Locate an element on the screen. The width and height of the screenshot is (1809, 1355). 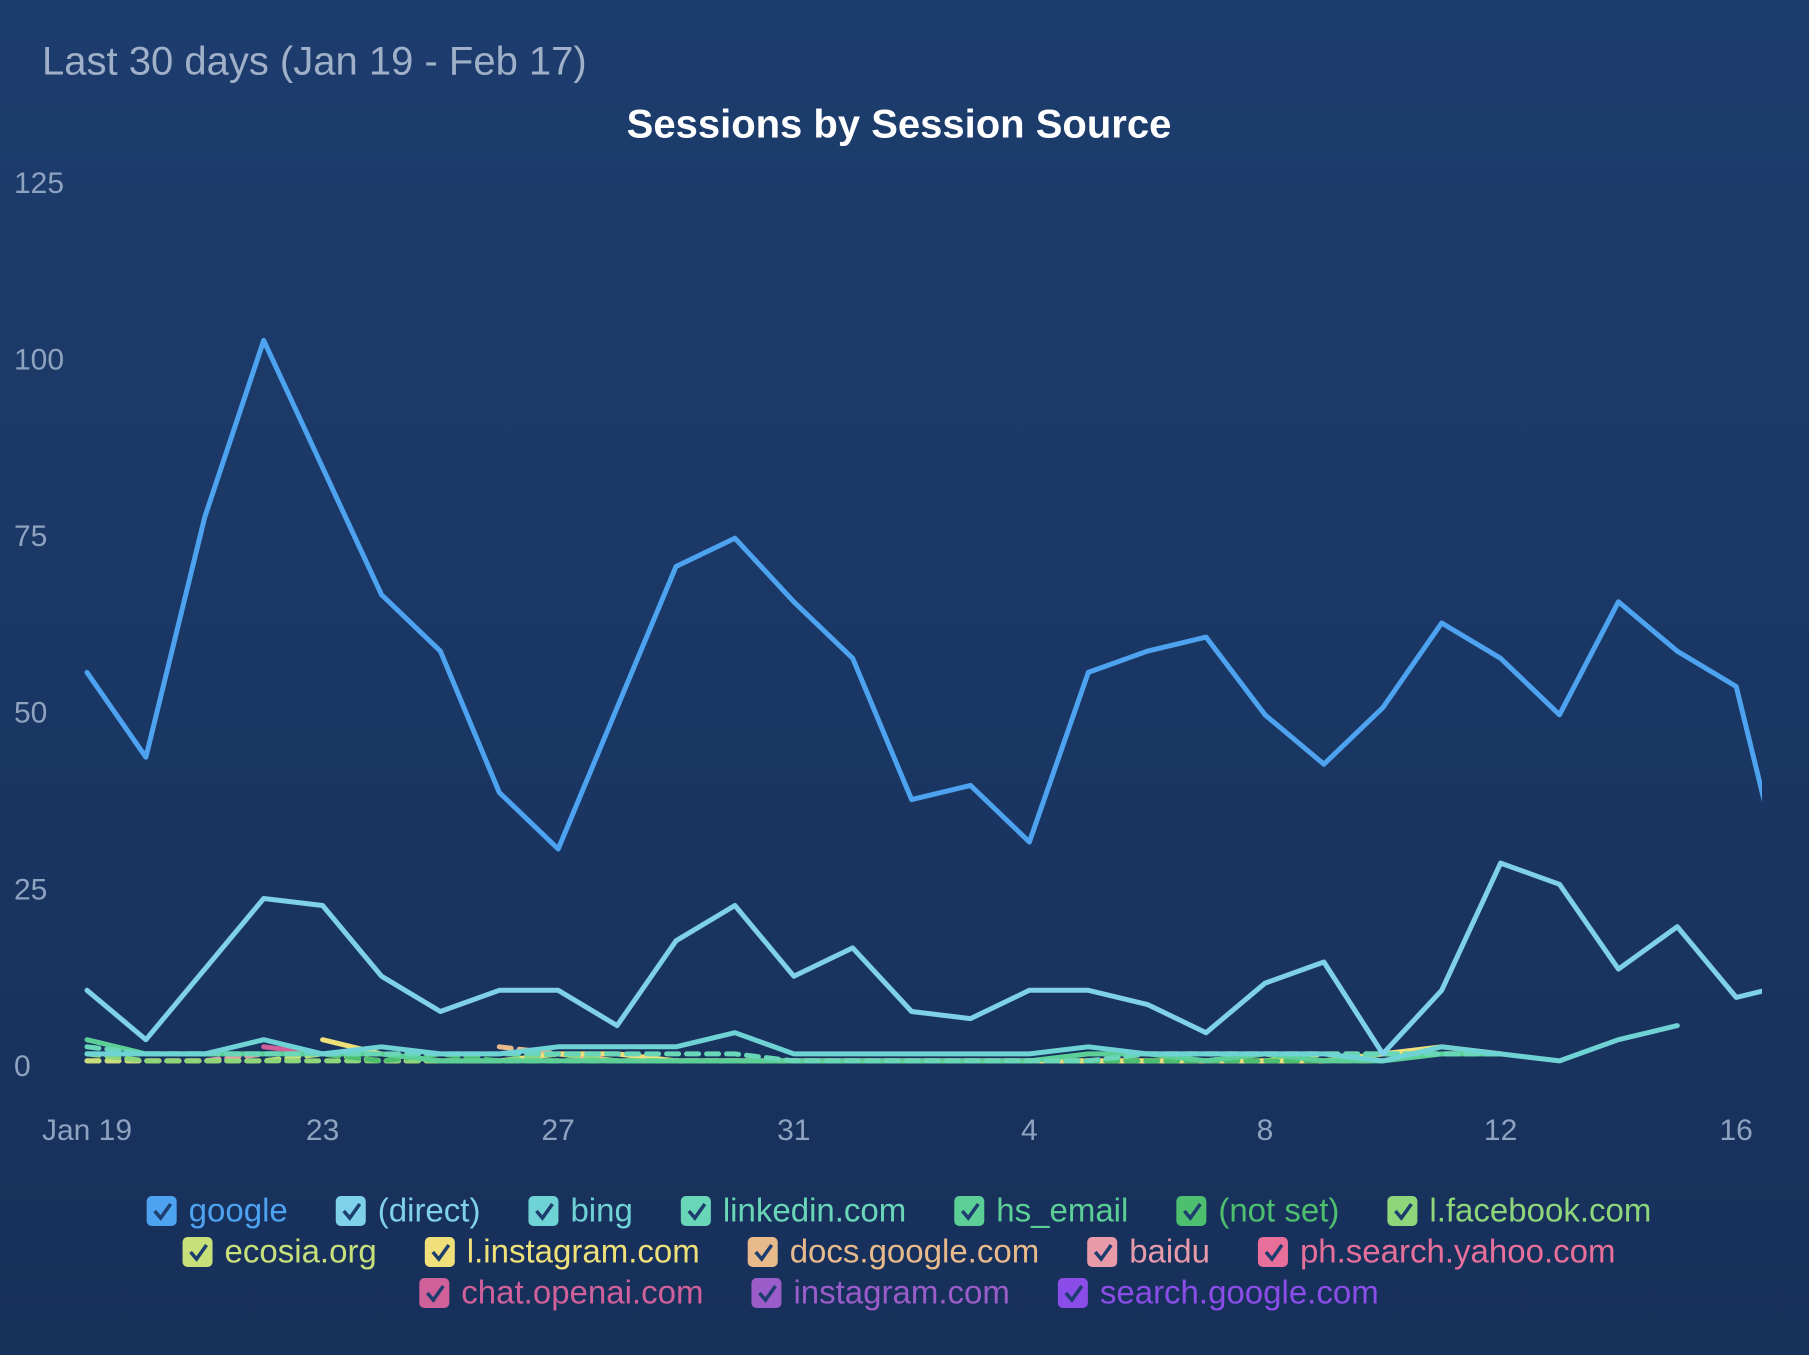
legend-label: (direct) is located at coordinates (429, 1210).